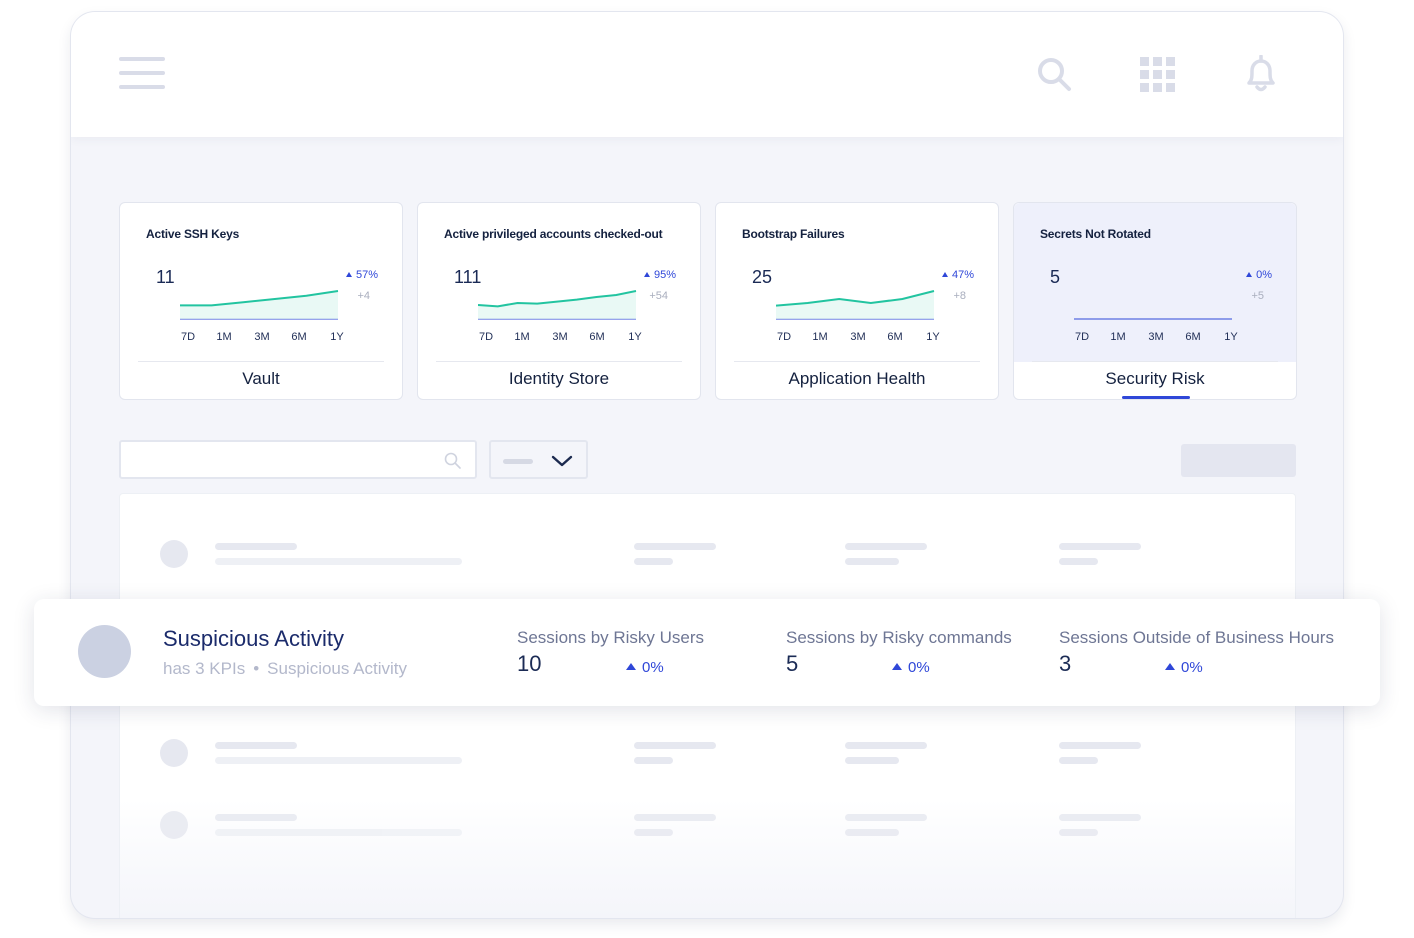  Describe the element at coordinates (204, 668) in the screenshot. I see `kpi-count: has 3 KPIs` at that location.